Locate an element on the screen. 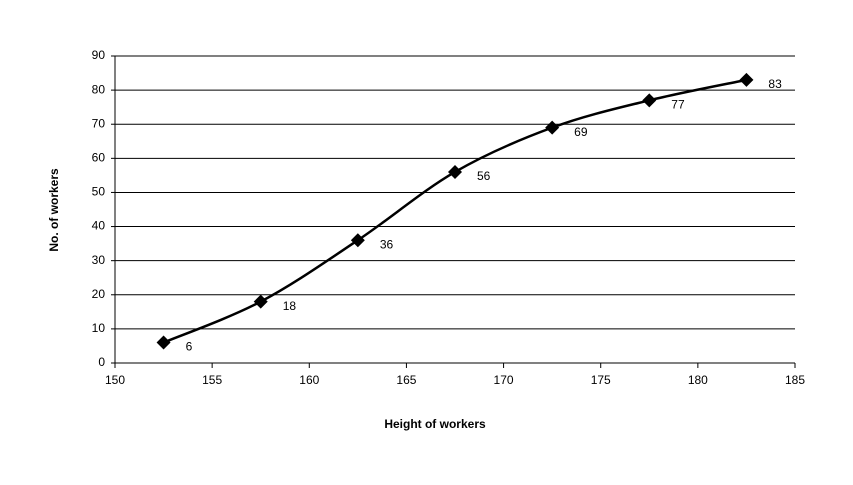 The width and height of the screenshot is (853, 485). x-tick-label: 175 is located at coordinates (601, 380).